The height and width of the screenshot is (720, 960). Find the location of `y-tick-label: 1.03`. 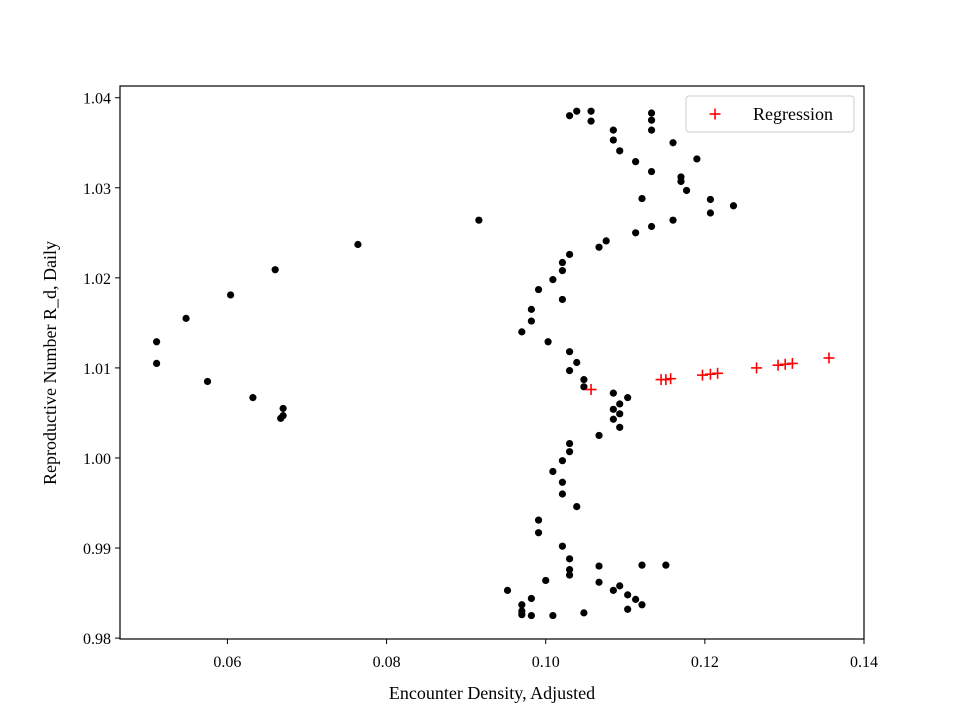

y-tick-label: 1.03 is located at coordinates (97, 189).